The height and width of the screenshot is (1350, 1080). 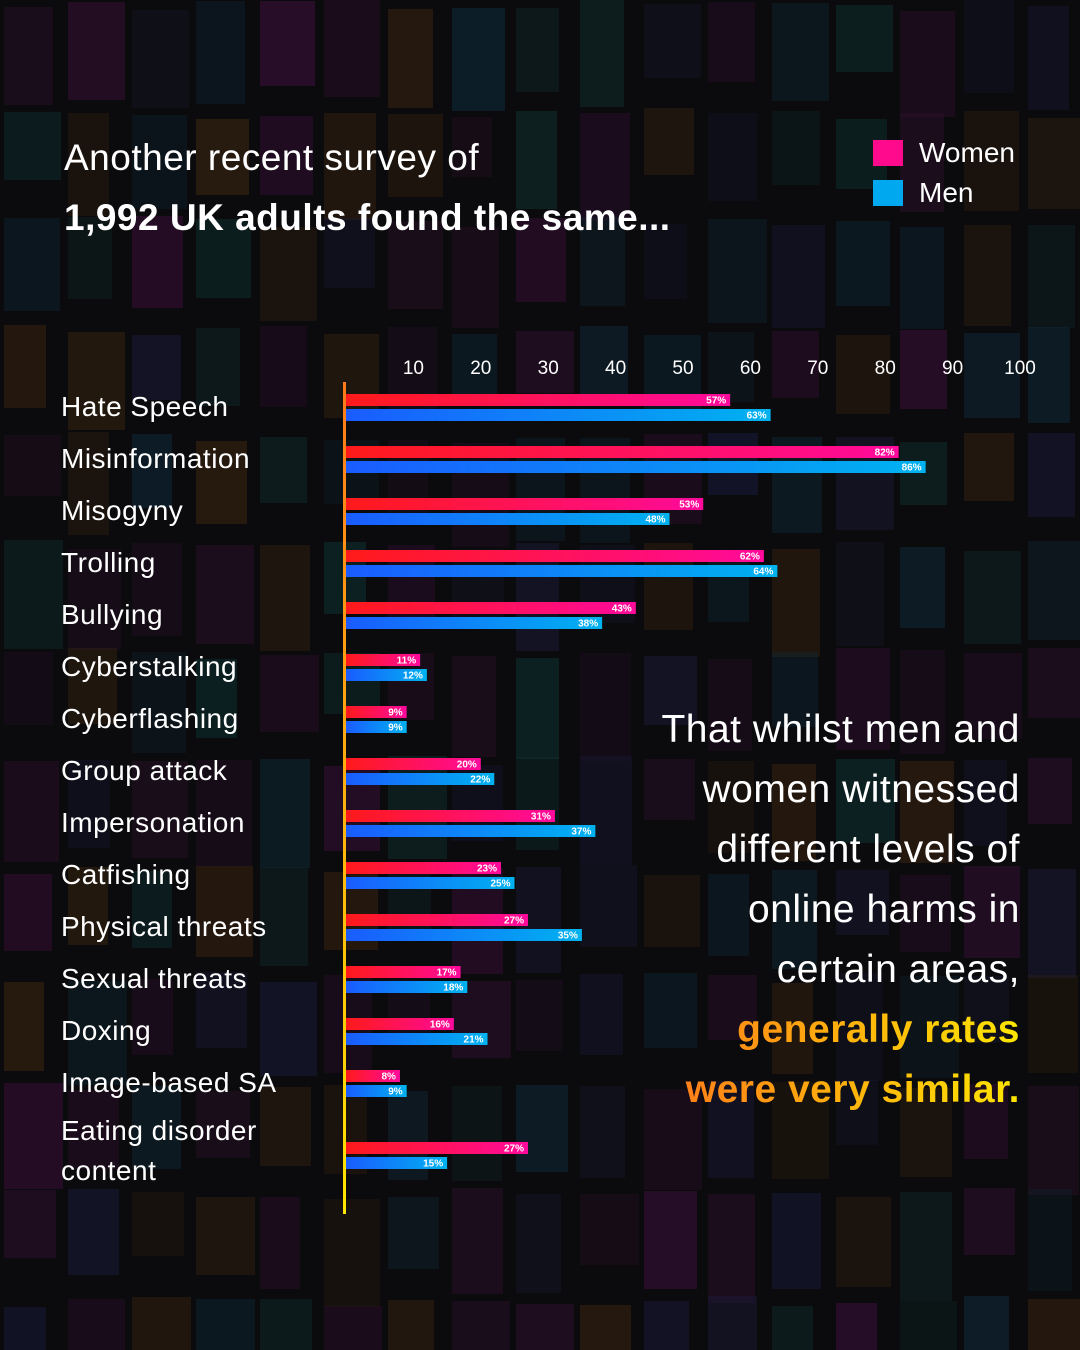 What do you see at coordinates (615, 368) in the screenshot?
I see `x-tick-label: 40` at bounding box center [615, 368].